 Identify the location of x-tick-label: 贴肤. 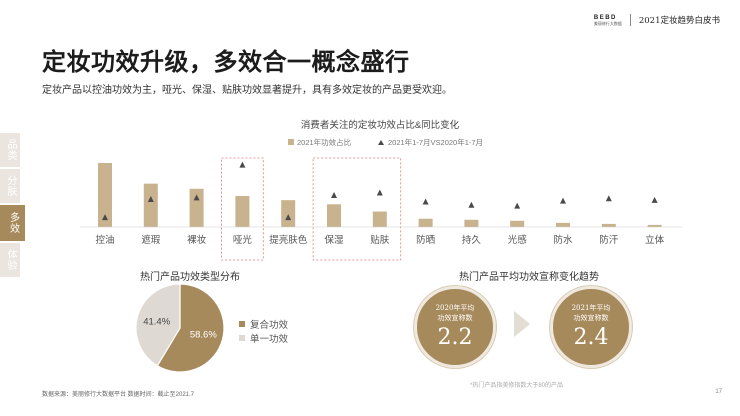
(380, 240).